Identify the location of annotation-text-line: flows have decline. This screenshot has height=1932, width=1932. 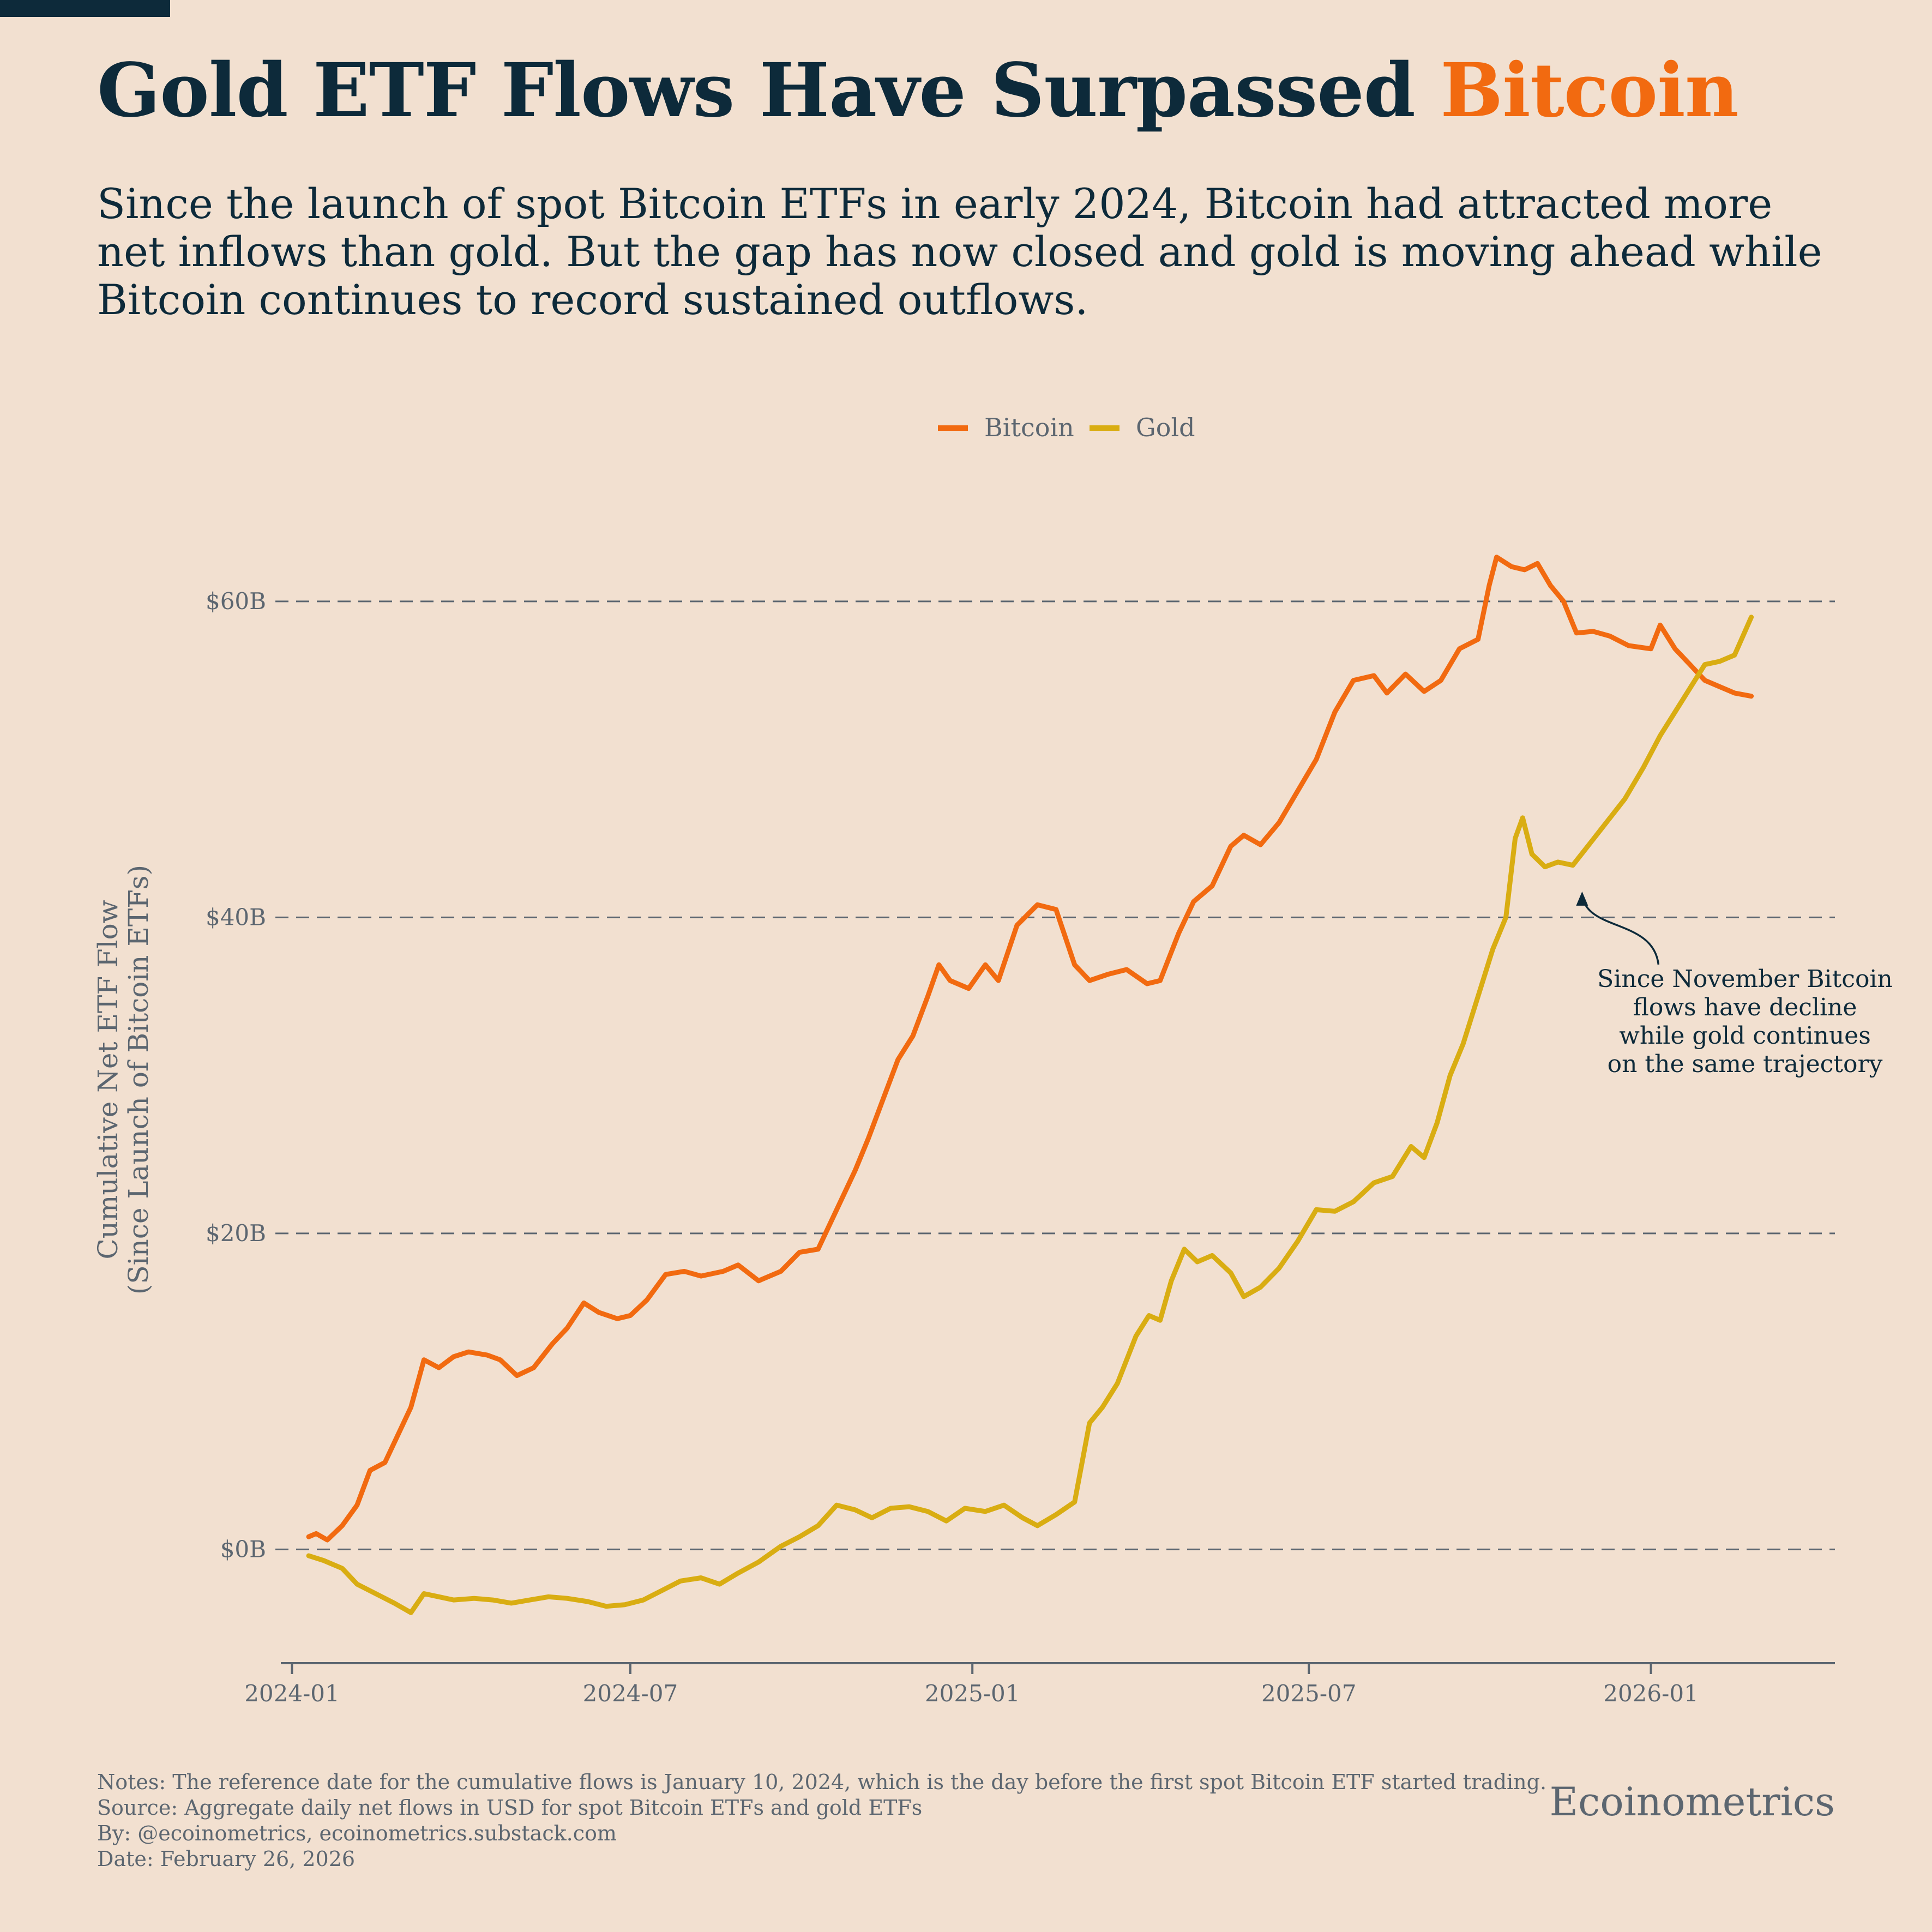
(1745, 1007).